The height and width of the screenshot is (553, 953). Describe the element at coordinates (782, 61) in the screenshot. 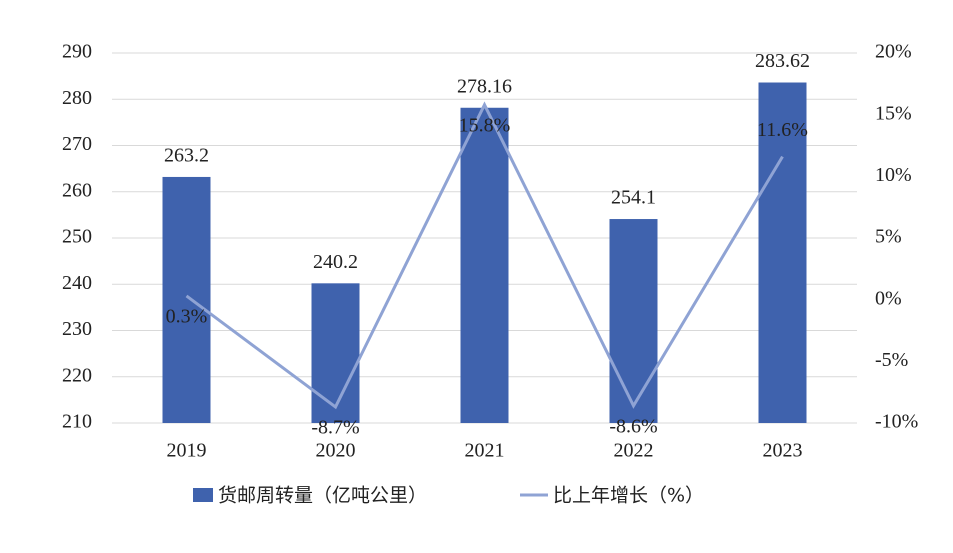

I see `bar-value-label: 283.62` at that location.